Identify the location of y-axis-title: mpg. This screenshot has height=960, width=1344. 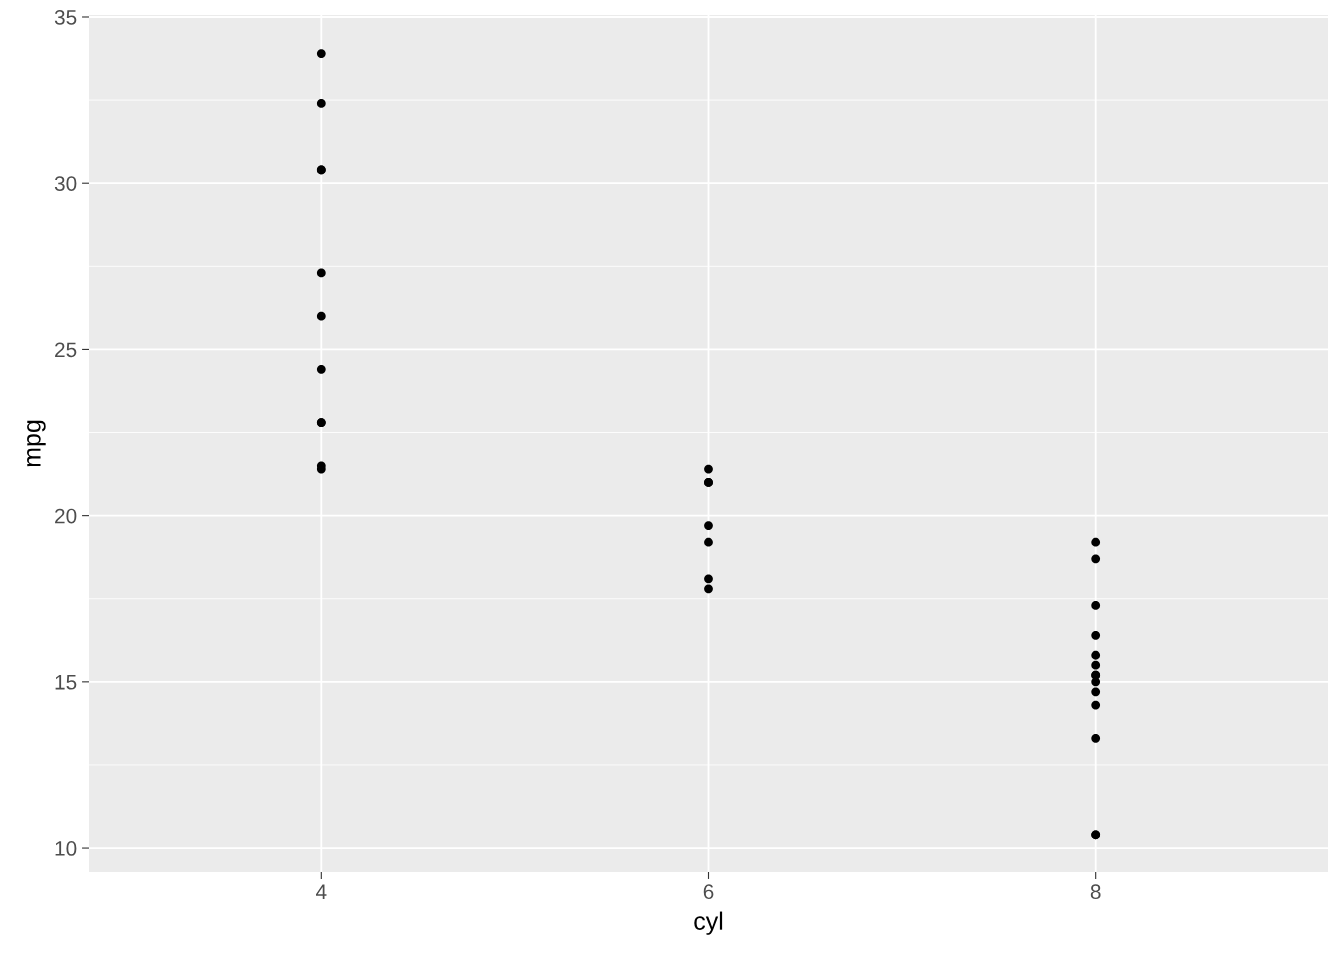
(36, 443).